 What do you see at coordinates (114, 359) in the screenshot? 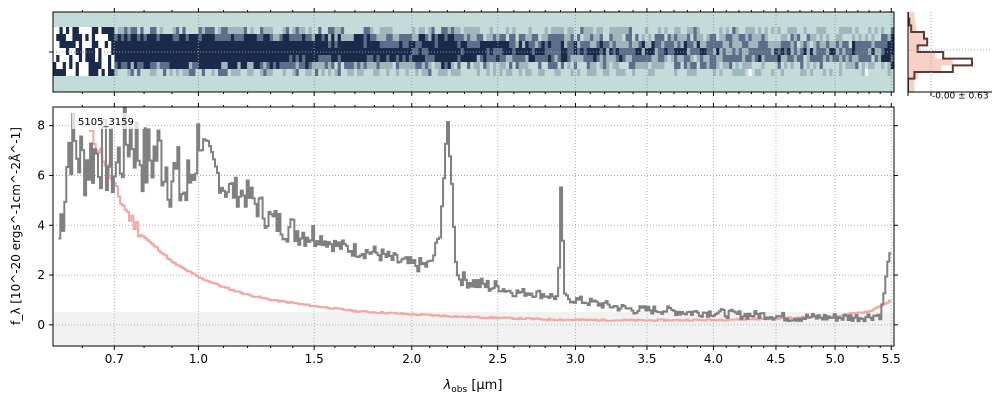
I see `x-tick-label: 0.7` at bounding box center [114, 359].